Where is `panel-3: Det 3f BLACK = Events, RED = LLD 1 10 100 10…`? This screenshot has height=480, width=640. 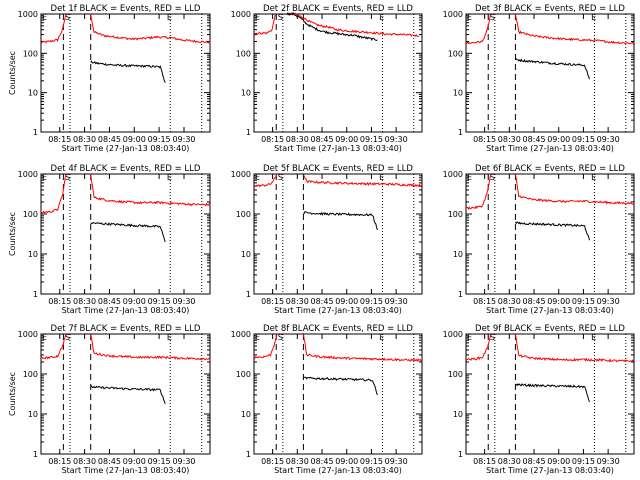 panel-3: Det 3f BLACK = Events, RED = LLD 1 10 100 10… is located at coordinates (539, 78).